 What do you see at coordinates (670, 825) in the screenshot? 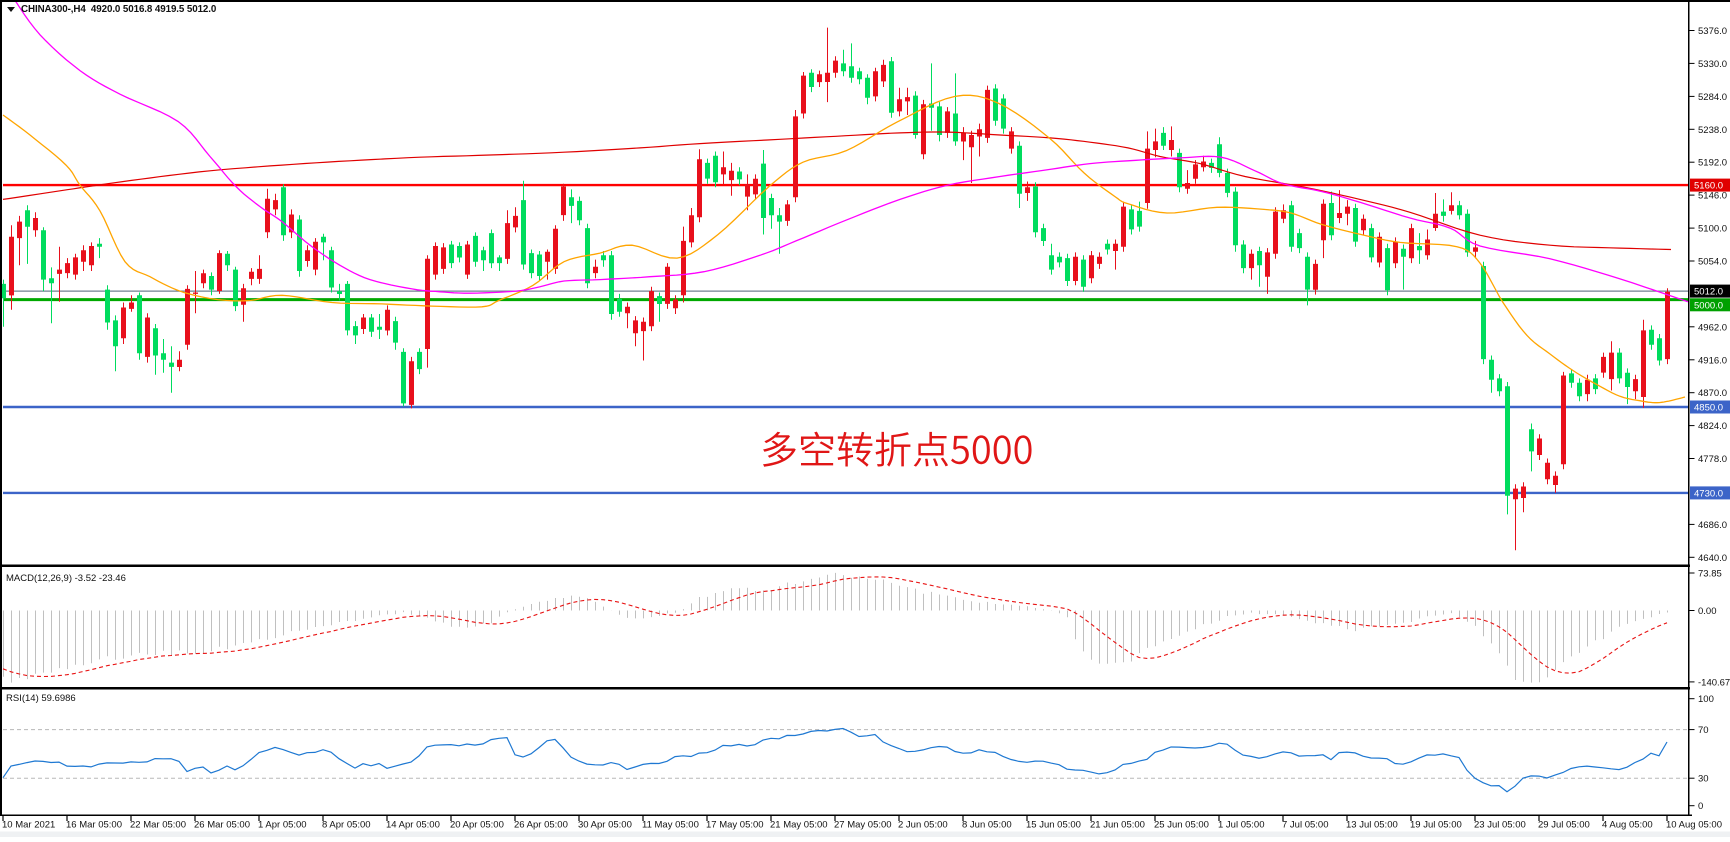
I see `svg-text: 11 May 05:00` at bounding box center [670, 825].